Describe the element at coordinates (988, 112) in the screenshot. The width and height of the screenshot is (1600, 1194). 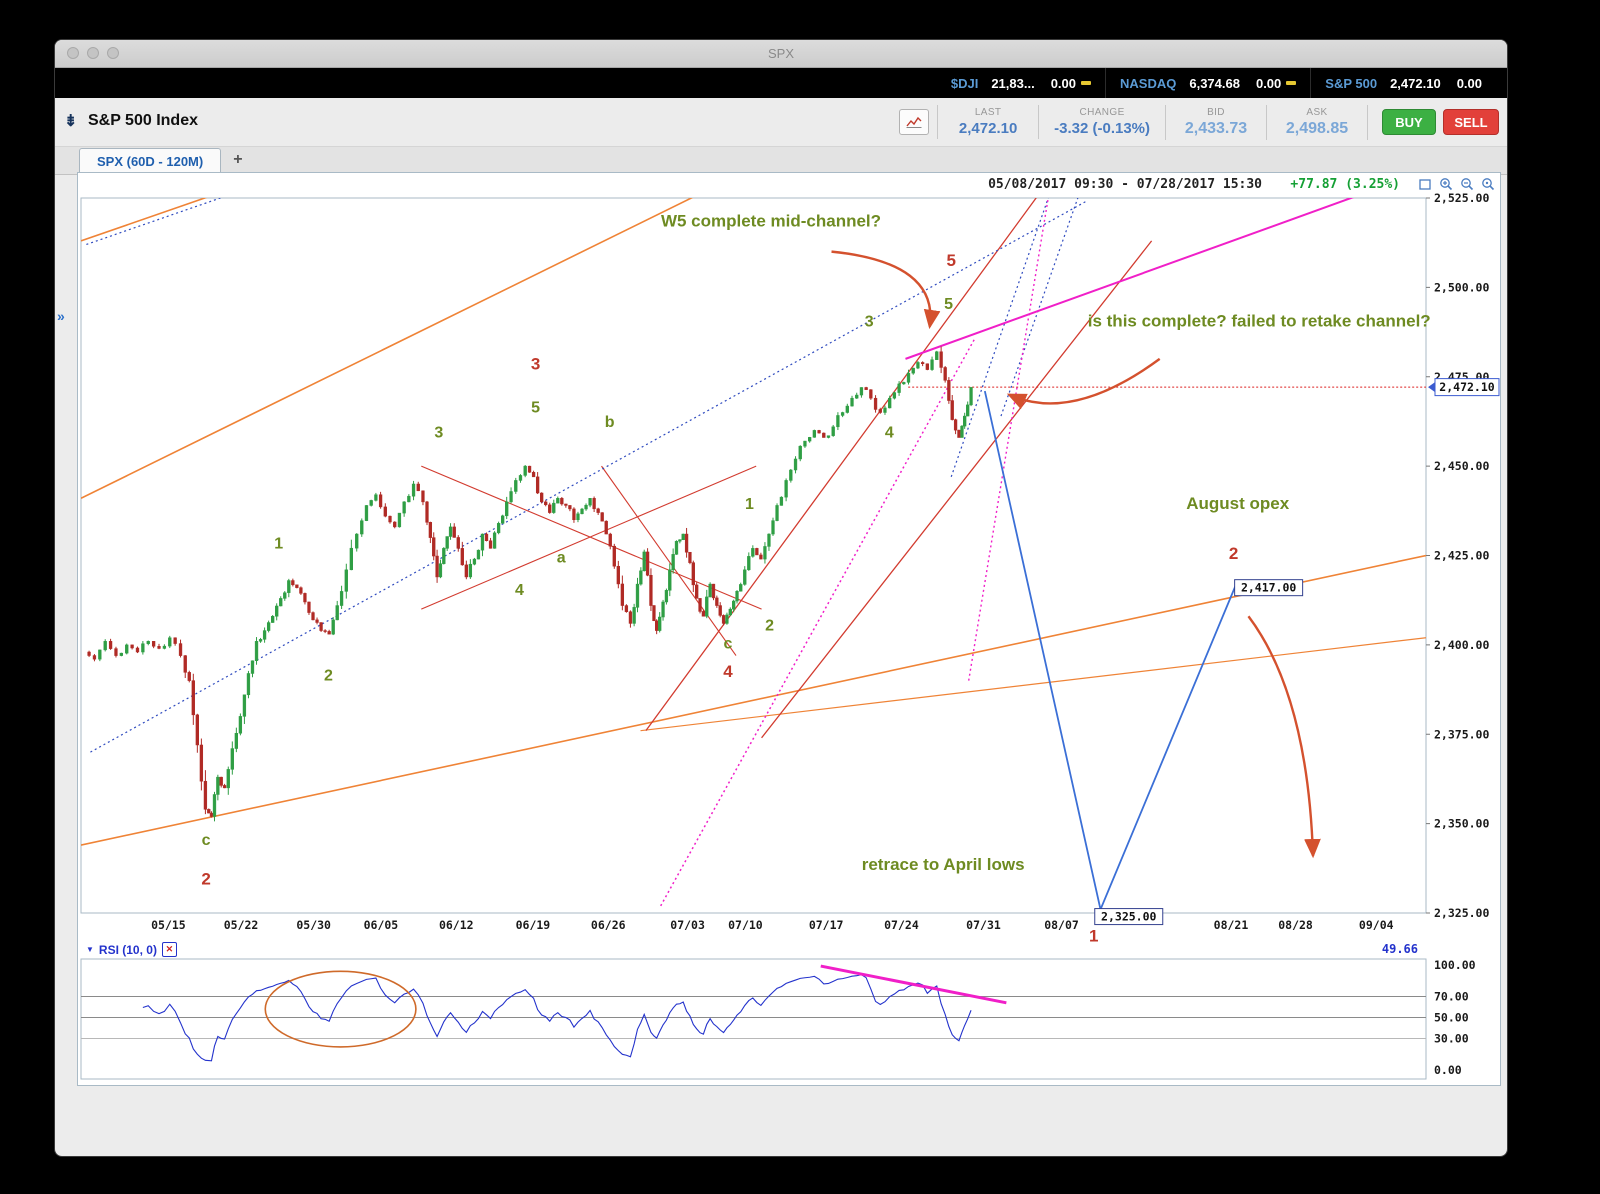
I see `field-label: LAST` at that location.